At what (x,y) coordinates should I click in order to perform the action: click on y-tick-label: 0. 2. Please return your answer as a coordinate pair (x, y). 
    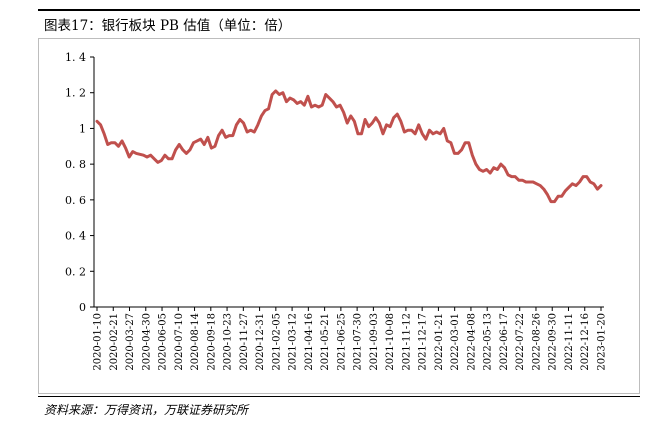
    Looking at the image, I should click on (75, 271).